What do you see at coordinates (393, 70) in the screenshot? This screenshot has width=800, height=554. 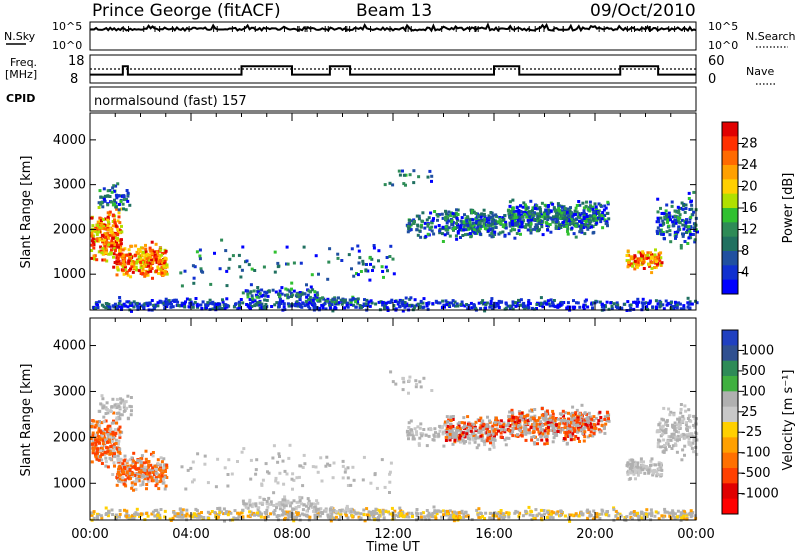 I see `freq-line` at bounding box center [393, 70].